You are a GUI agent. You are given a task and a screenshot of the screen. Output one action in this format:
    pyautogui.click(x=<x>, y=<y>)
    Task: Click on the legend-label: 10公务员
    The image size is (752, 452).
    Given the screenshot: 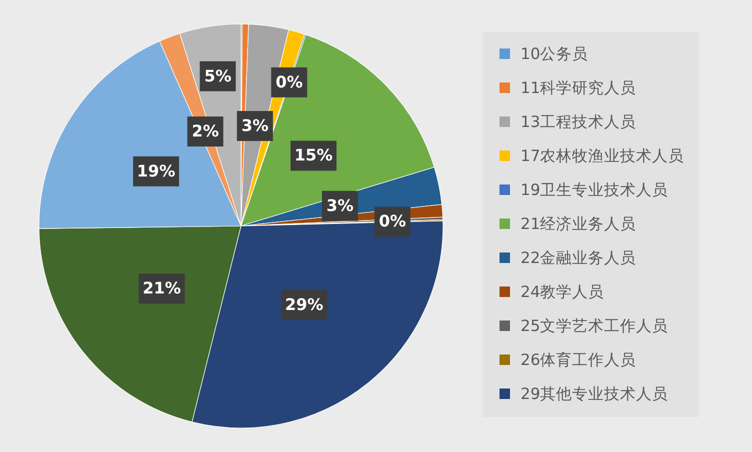 What is the action you would take?
    pyautogui.click(x=554, y=53)
    